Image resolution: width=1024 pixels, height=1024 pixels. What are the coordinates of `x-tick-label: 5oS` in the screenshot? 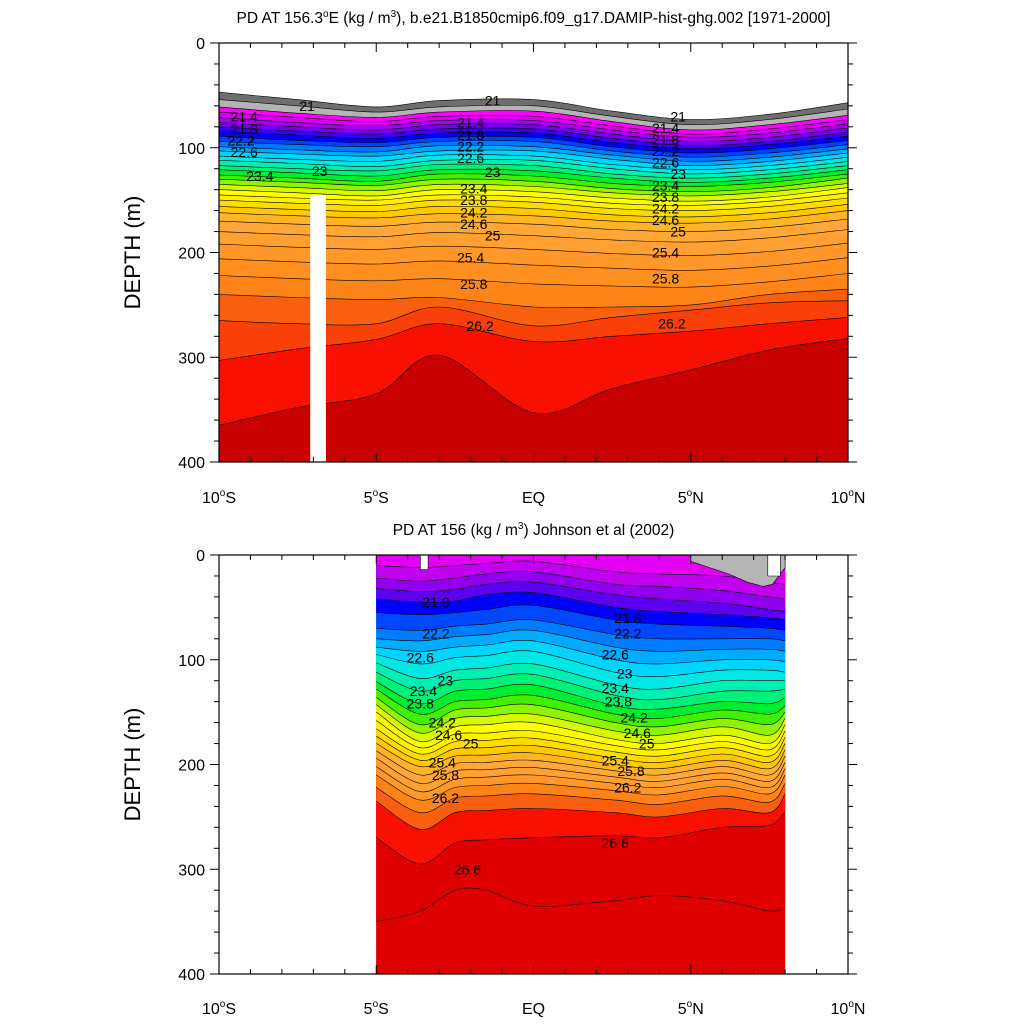 It's located at (376, 497).